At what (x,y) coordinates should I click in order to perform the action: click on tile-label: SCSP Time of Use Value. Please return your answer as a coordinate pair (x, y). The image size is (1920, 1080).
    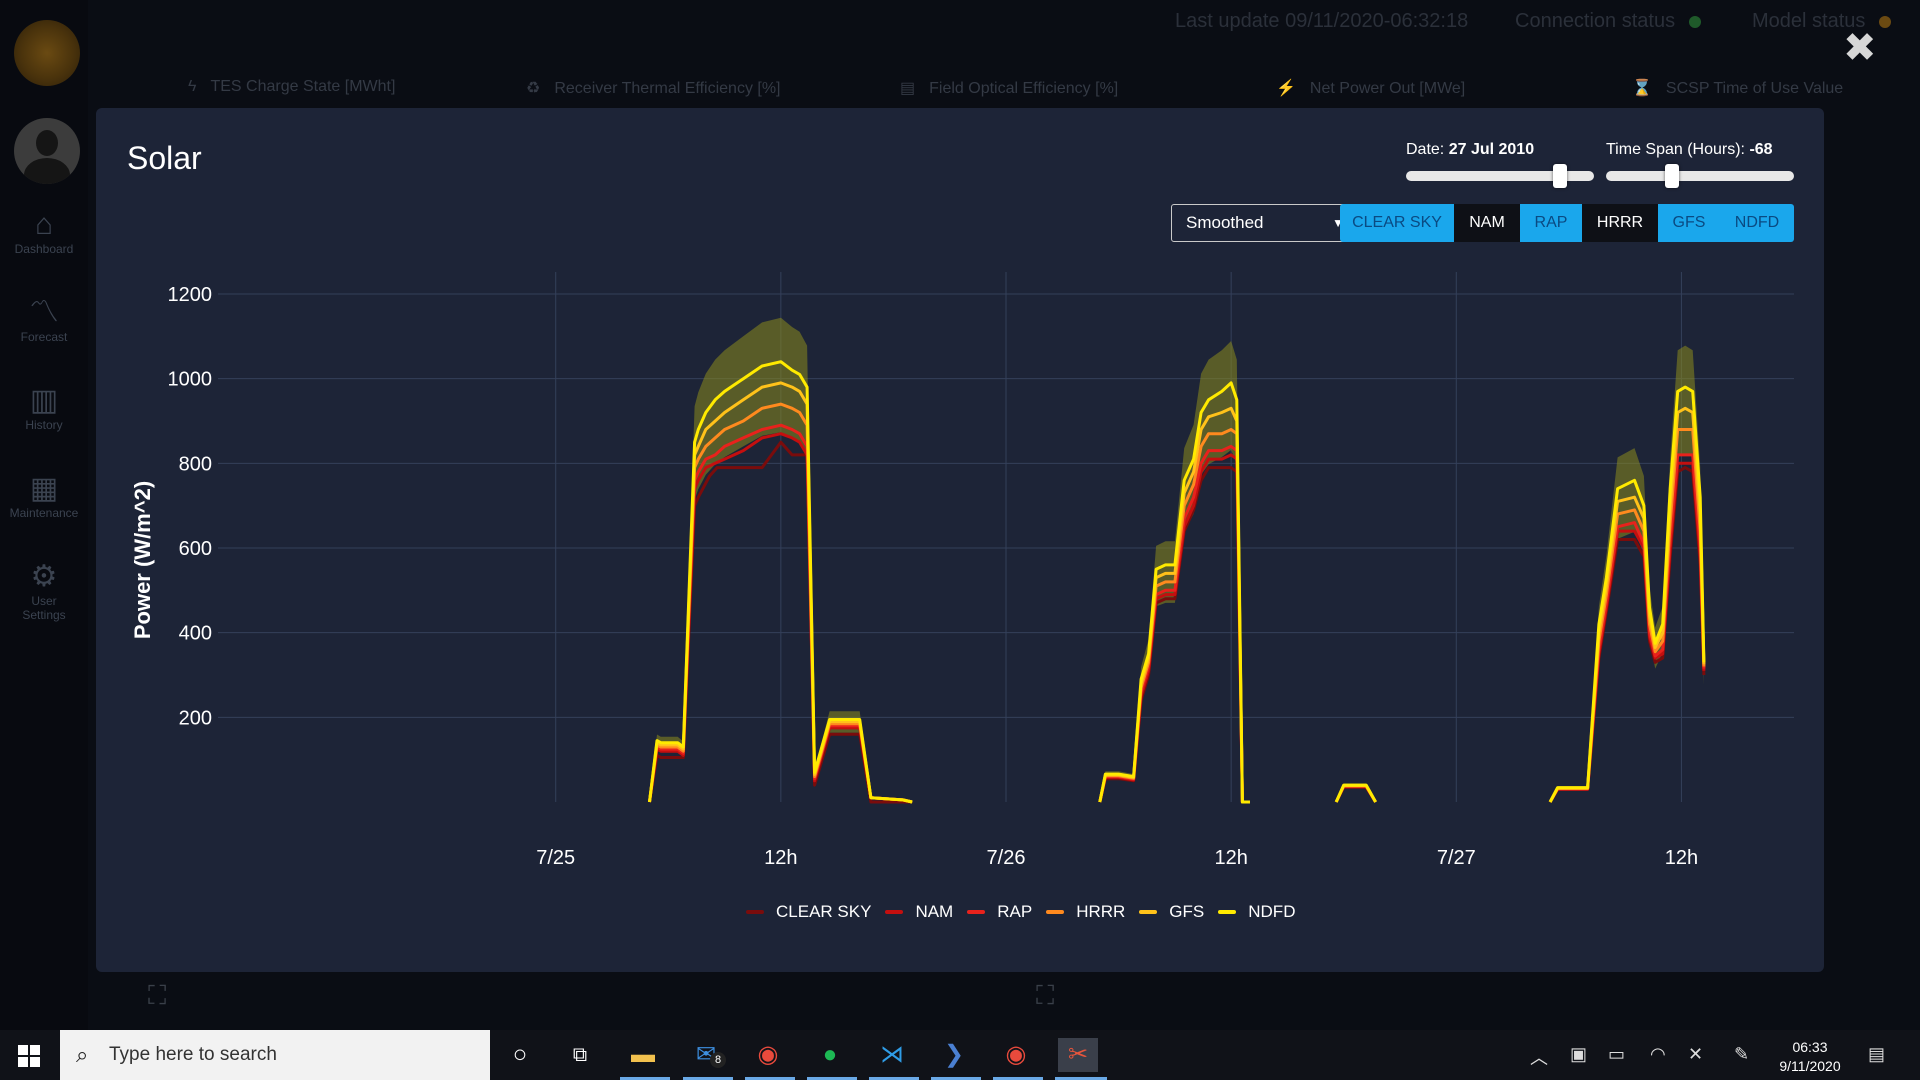
    Looking at the image, I should click on (1754, 88).